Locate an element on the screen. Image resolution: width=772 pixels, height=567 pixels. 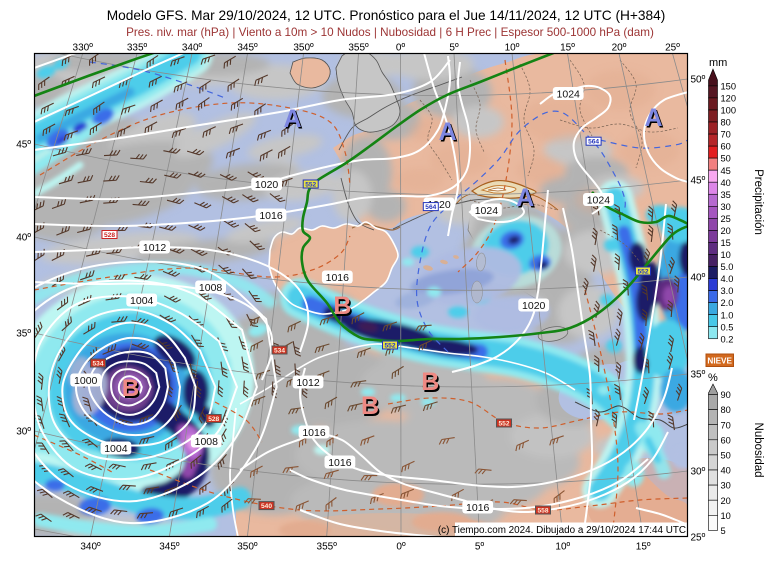
svg-text: 558 is located at coordinates (542, 510).